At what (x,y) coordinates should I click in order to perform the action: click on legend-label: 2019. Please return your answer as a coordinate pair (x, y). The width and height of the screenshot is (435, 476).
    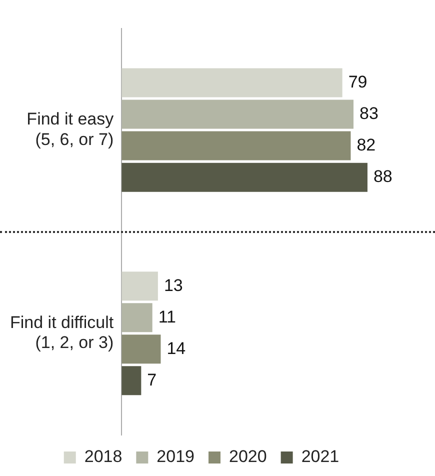
    Looking at the image, I should click on (175, 456).